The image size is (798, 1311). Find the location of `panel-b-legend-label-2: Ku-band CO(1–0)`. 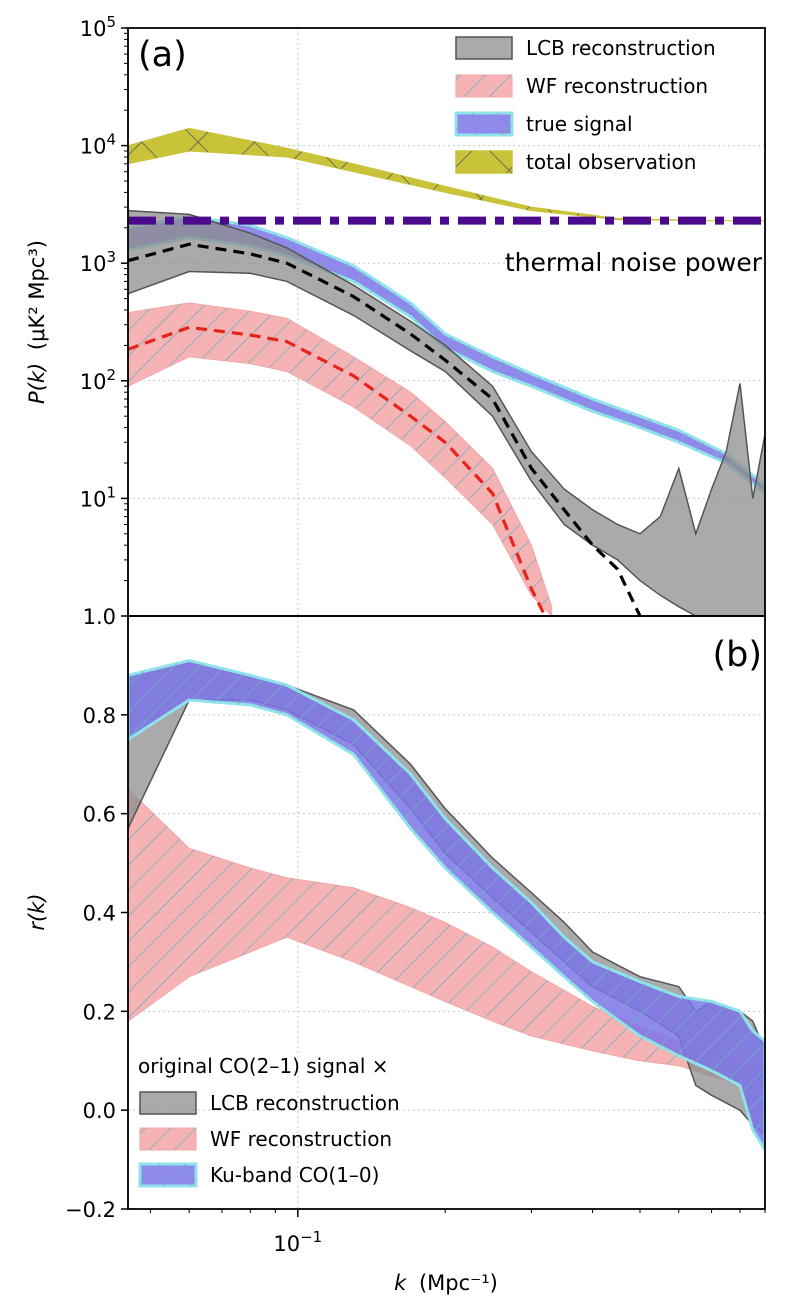

panel-b-legend-label-2: Ku-band CO(1–0) is located at coordinates (294, 1175).